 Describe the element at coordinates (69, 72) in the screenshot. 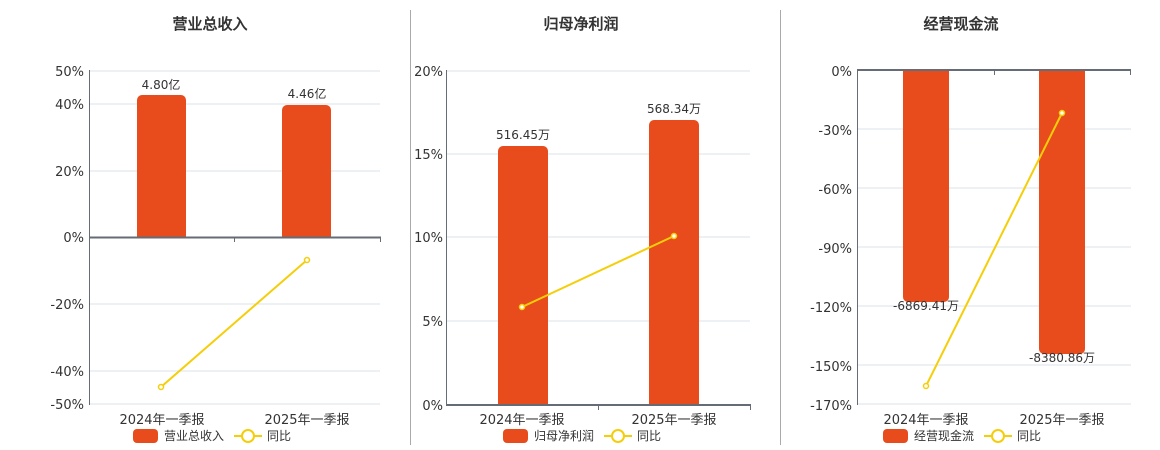

I see `svg-text: 50%` at that location.